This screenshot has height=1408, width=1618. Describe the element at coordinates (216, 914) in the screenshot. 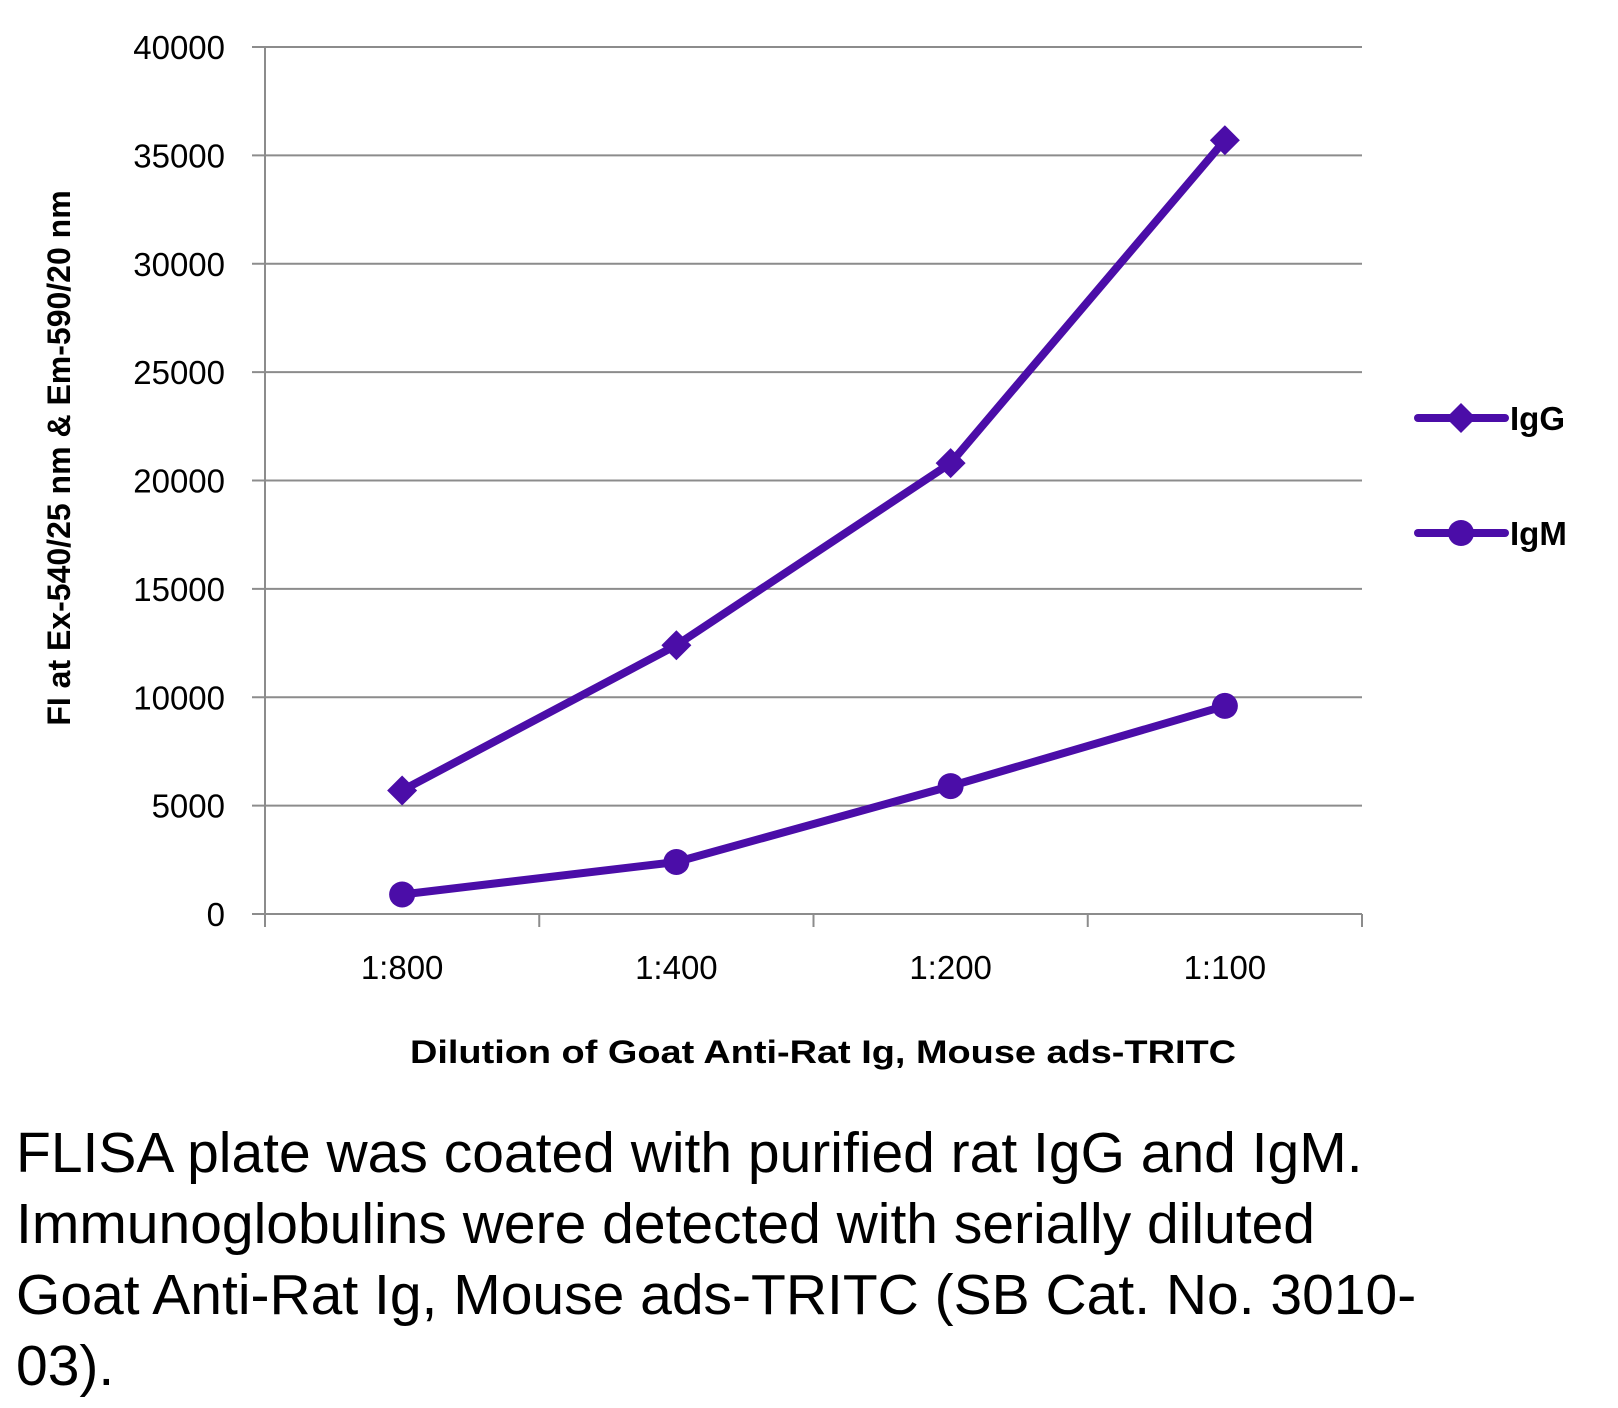

I see `y-tick-label: 0` at that location.